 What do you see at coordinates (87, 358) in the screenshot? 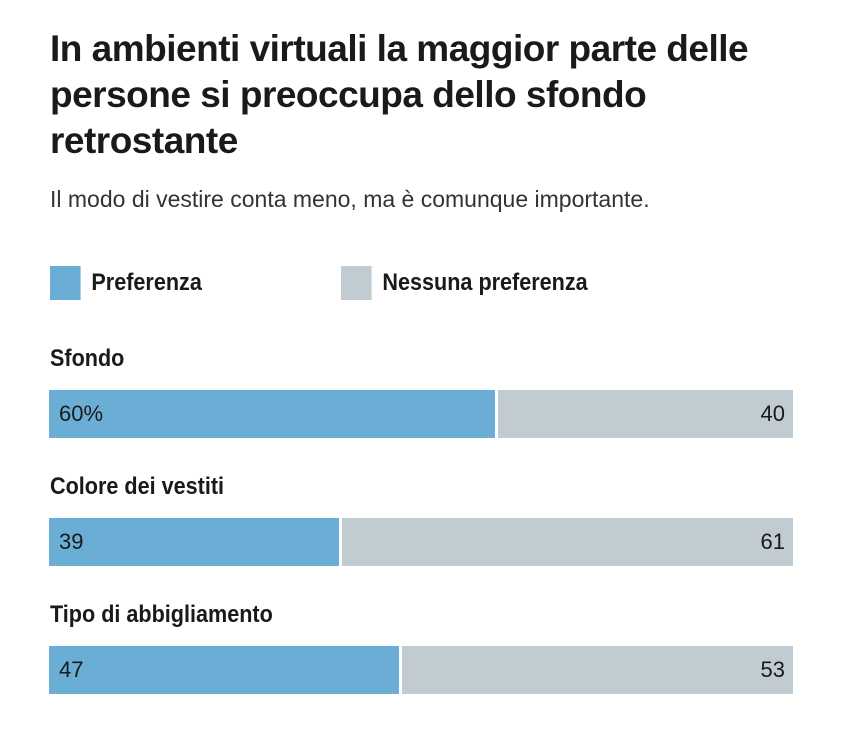
I see `category-label: Sfondo` at bounding box center [87, 358].